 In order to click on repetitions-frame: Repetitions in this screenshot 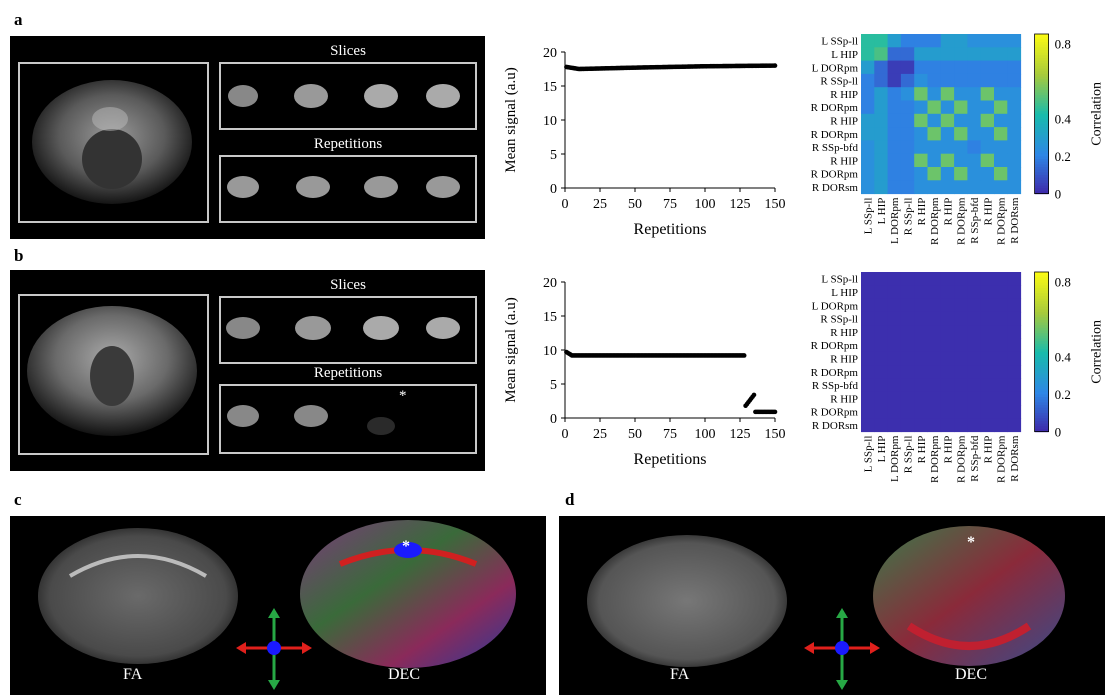, I will do `click(348, 179)`.